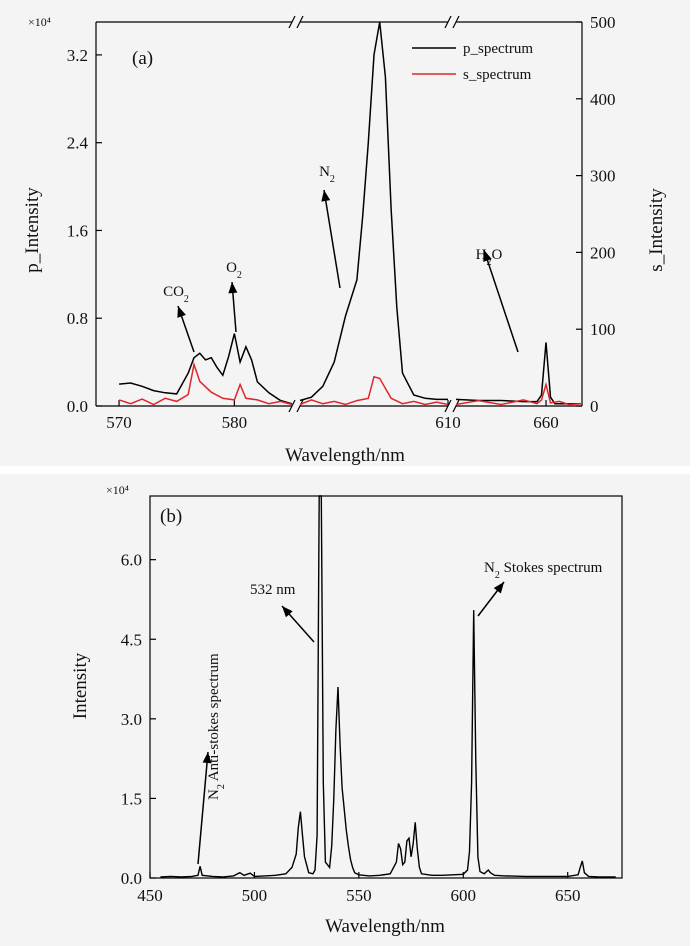 Image resolution: width=700 pixels, height=946 pixels. What do you see at coordinates (214, 718) in the screenshot?
I see `annotation-n2-anti-stokes-rest: Anti-stokes spectrum` at bounding box center [214, 718].